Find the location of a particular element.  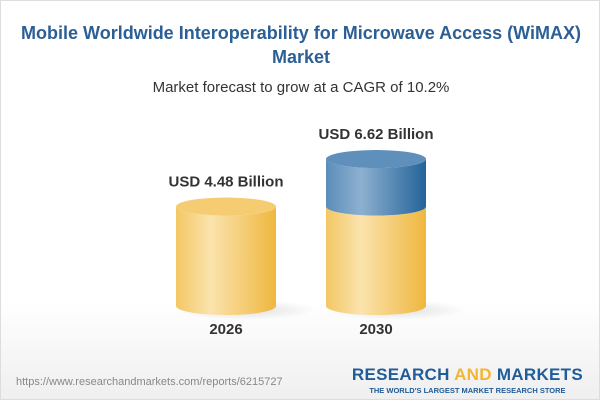

logo-text-1: RESEARCH is located at coordinates (403, 374).